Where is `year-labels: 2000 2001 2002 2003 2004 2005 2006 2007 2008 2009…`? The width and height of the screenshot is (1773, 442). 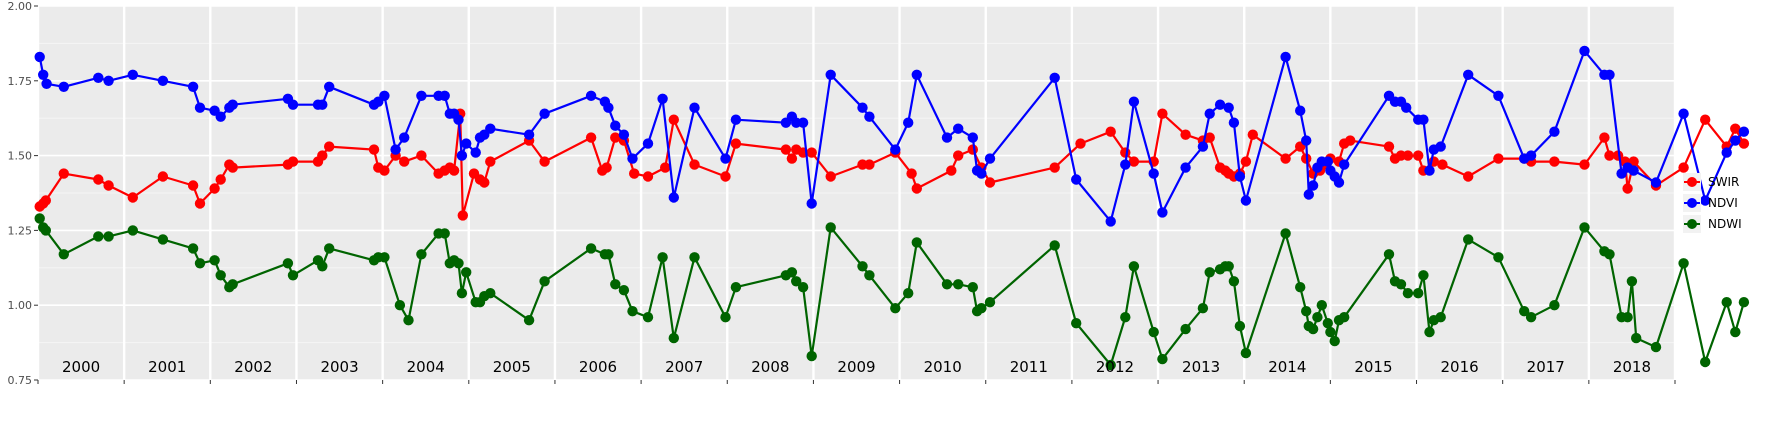
year-labels: 2000 2001 2002 2003 2004 2005 2006 2007 2008 2009… is located at coordinates (856, 367).